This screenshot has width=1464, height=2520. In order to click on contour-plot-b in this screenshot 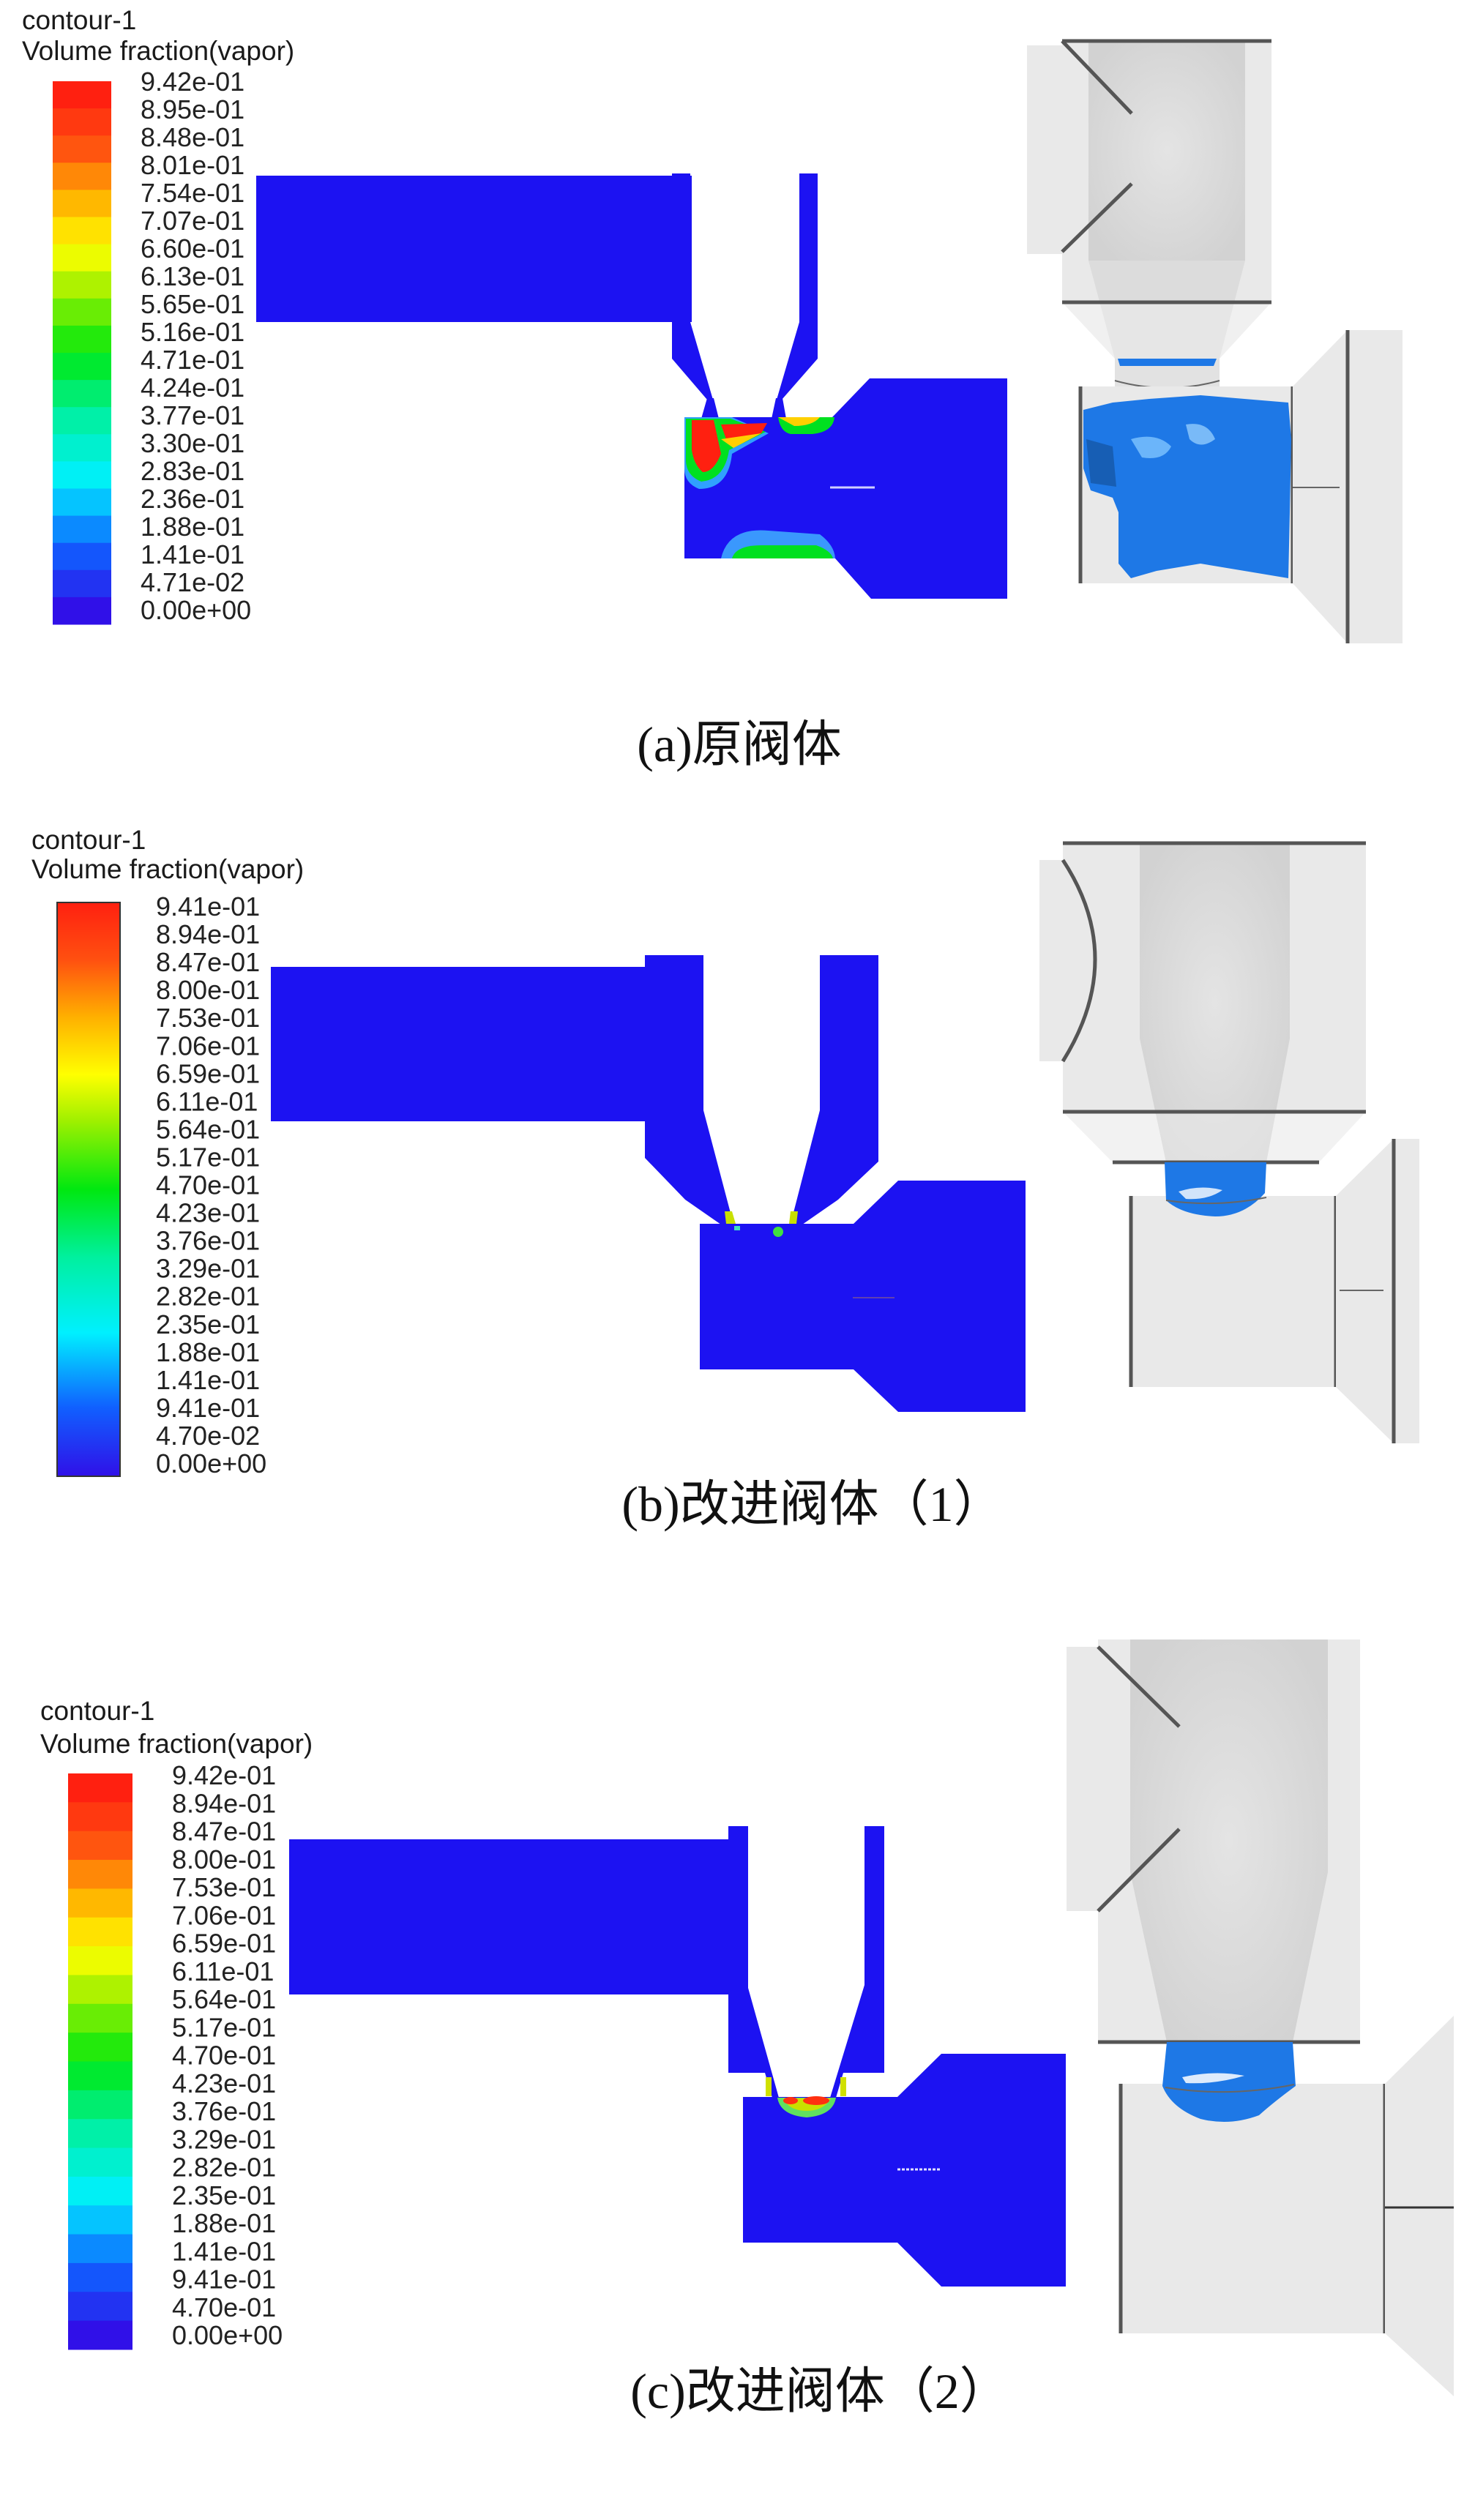, I will do `click(648, 1183)`.